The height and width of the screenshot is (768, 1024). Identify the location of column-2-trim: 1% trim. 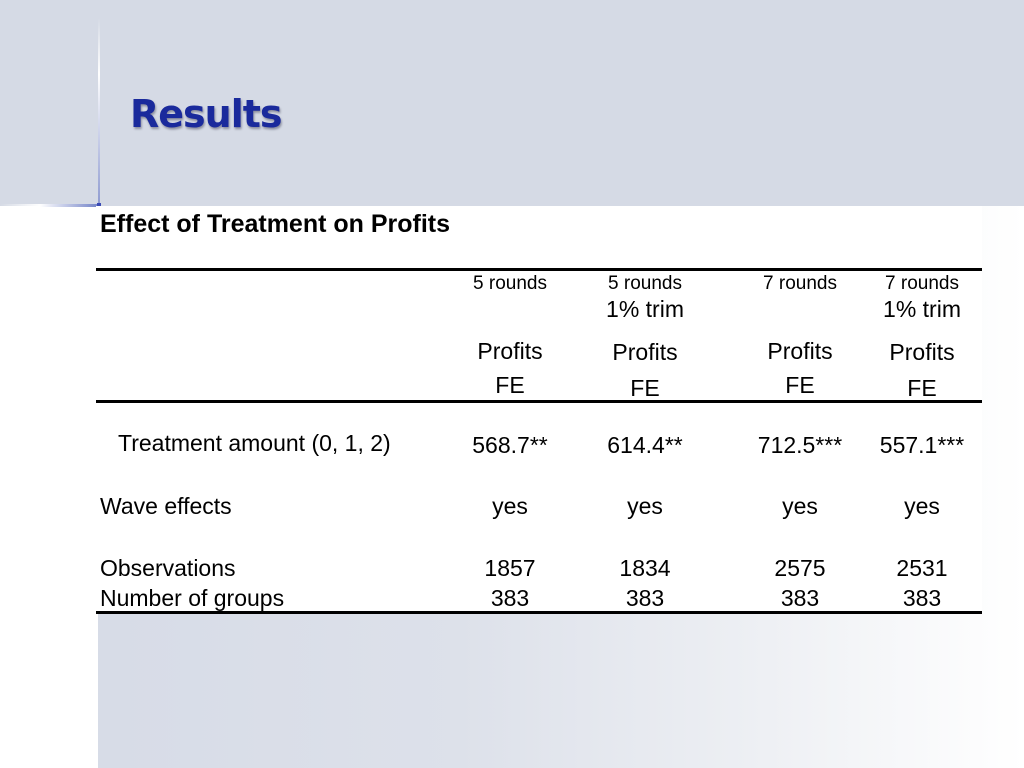
(645, 309).